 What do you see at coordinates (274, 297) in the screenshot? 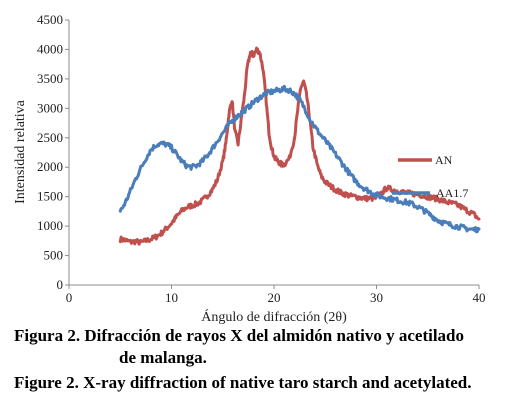
I see `x-tick-label: 20` at bounding box center [274, 297].